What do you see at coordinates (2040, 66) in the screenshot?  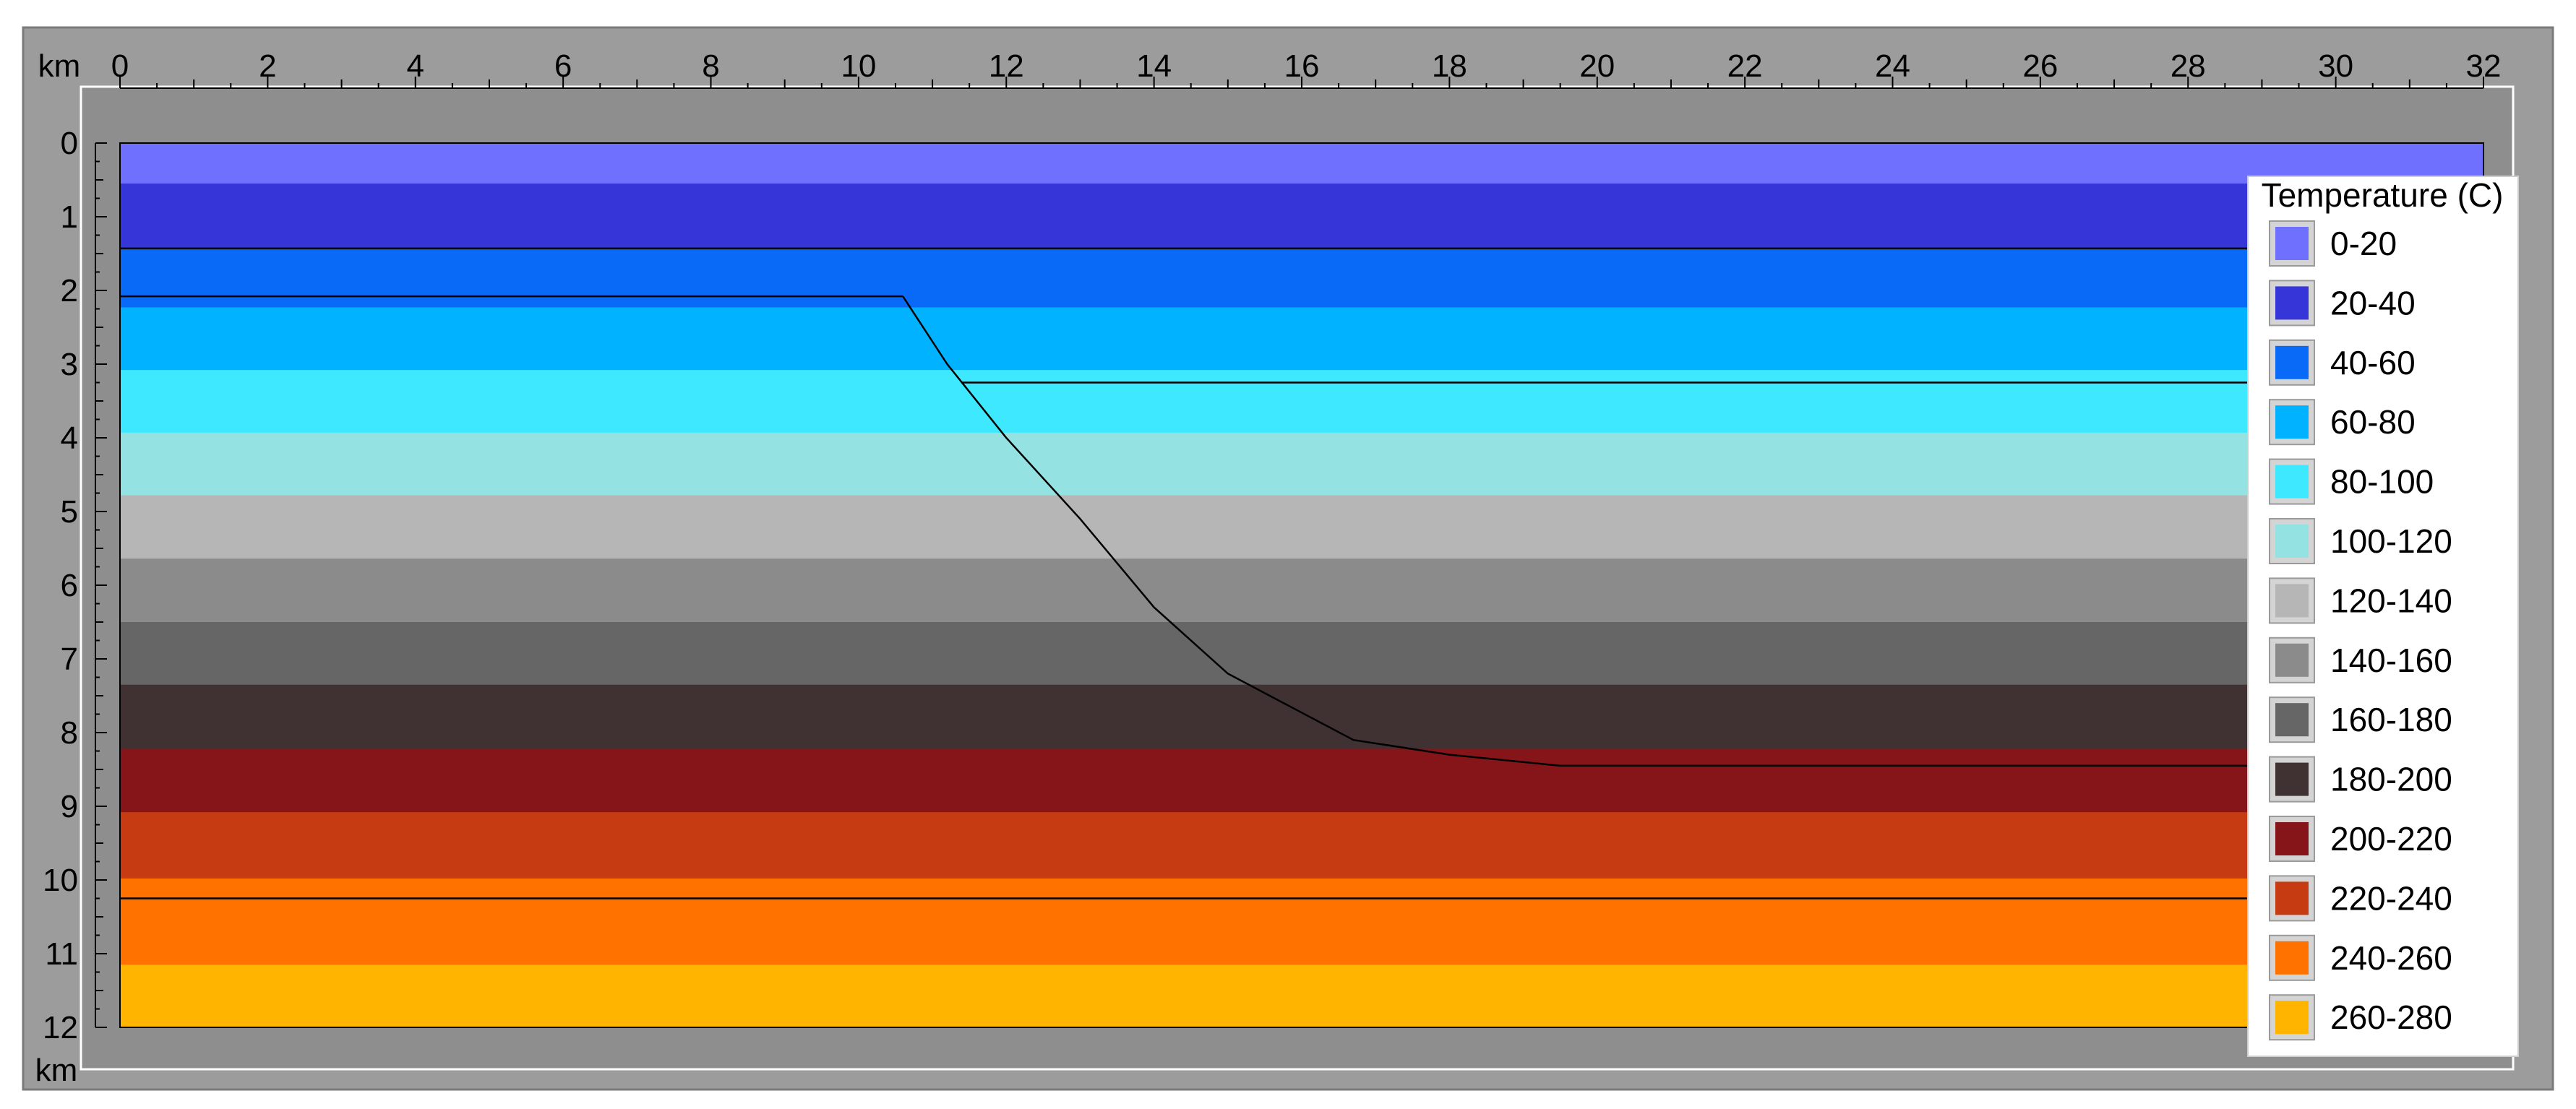 I see `x-tick-label: 26` at bounding box center [2040, 66].